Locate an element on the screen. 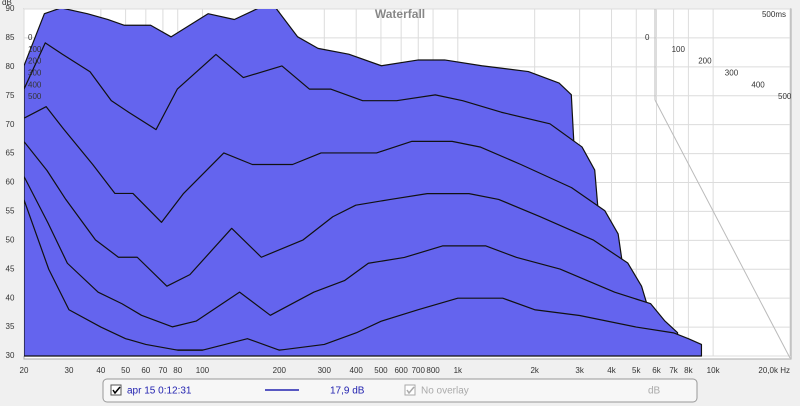  x-tick-label: 10k is located at coordinates (714, 370).